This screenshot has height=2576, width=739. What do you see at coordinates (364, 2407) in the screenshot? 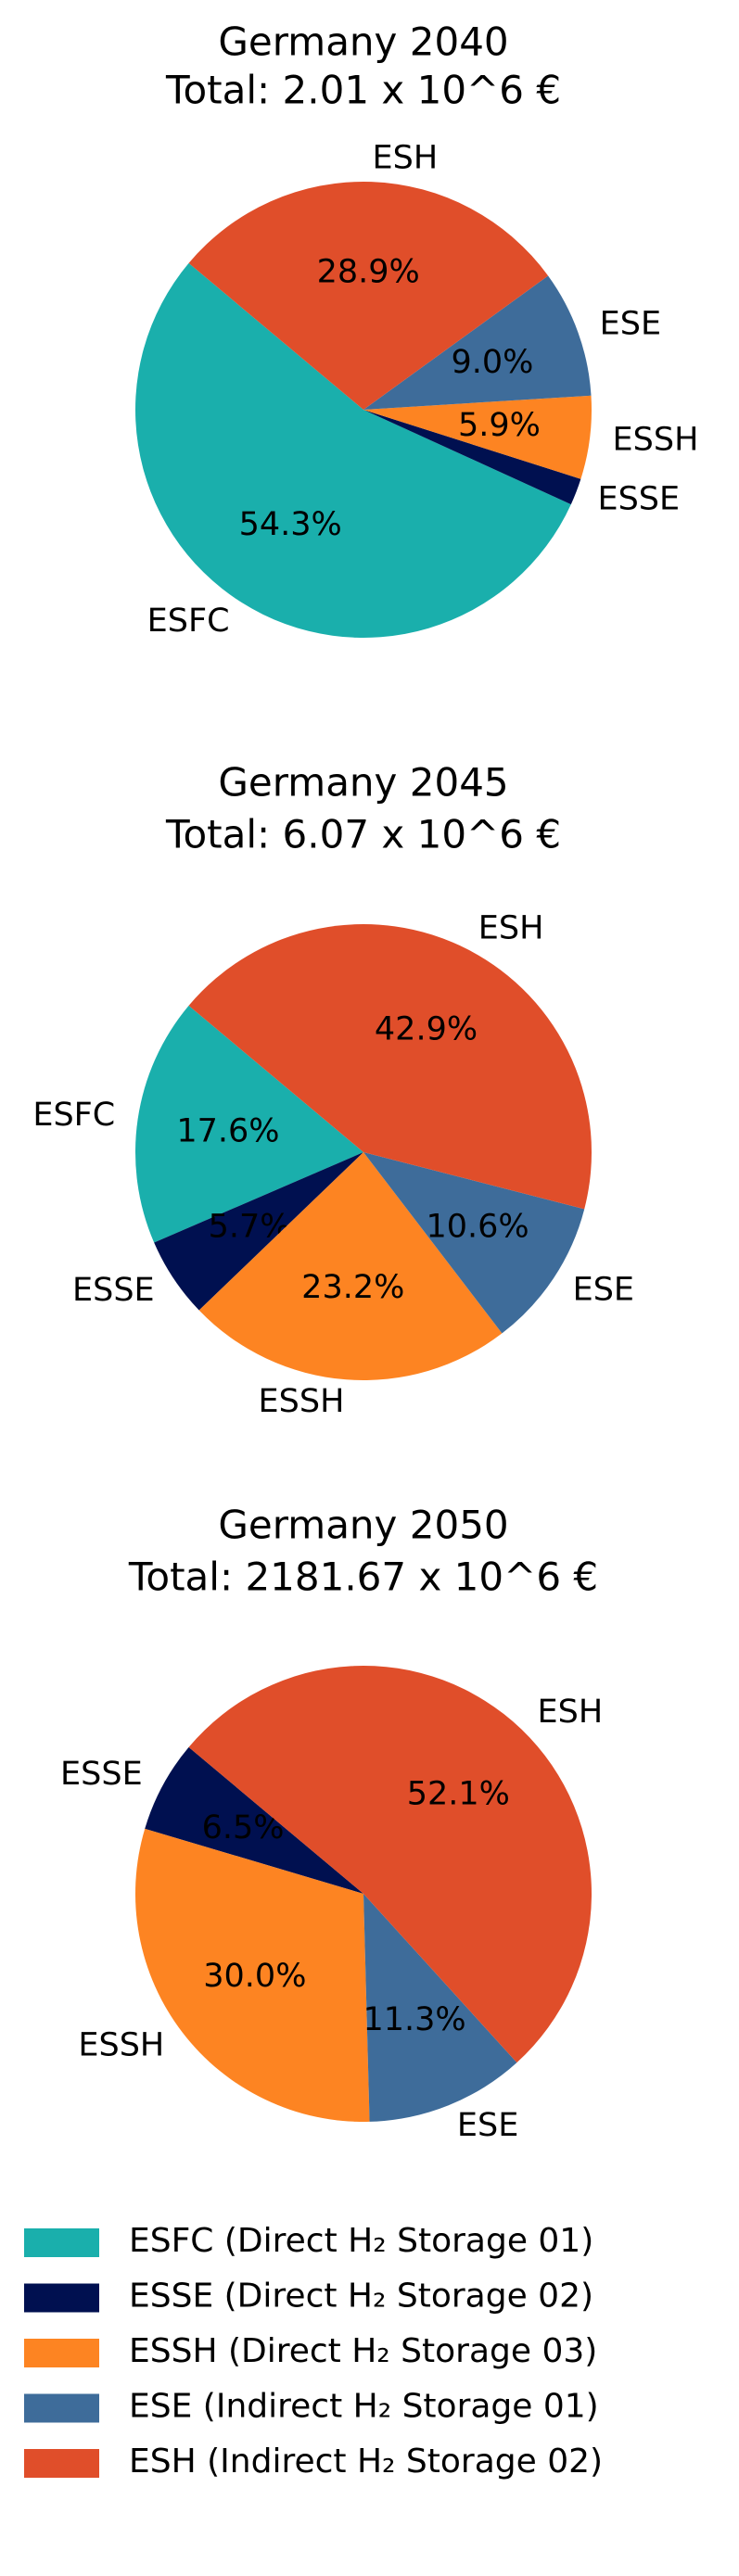
I see `legend-label: ESE (Indirect H₂ Storage 01)` at bounding box center [364, 2407].